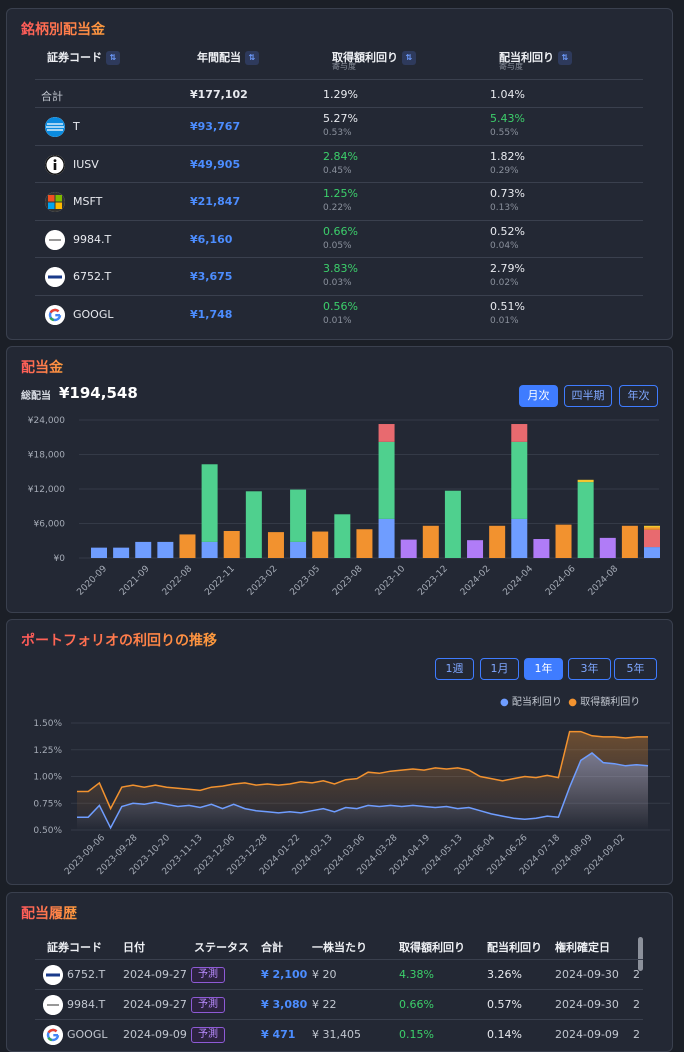 Image resolution: width=684 pixels, height=1052 pixels. I want to click on history-per: ¥ 20, so click(324, 974).